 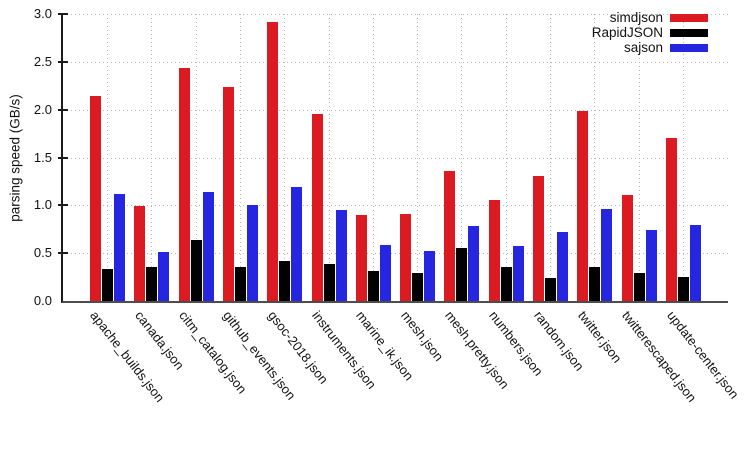 I want to click on legend-label-simdjson: simdjson, so click(x=636, y=17).